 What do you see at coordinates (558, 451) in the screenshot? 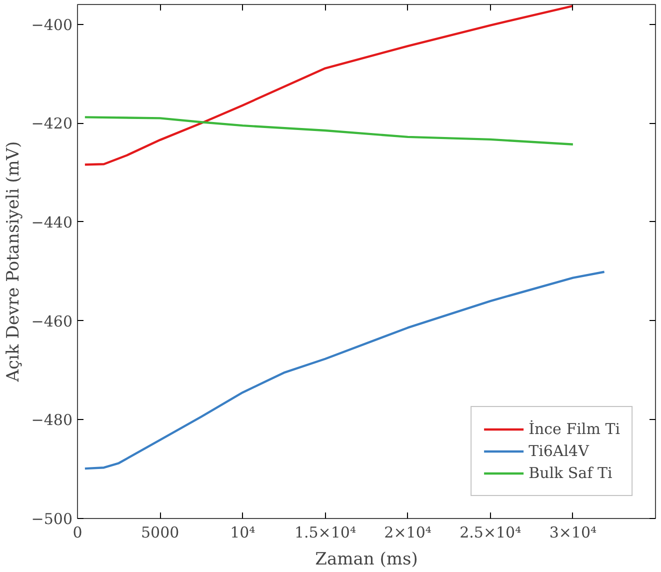
I see `legend-label: Ti6Al4V` at bounding box center [558, 451].